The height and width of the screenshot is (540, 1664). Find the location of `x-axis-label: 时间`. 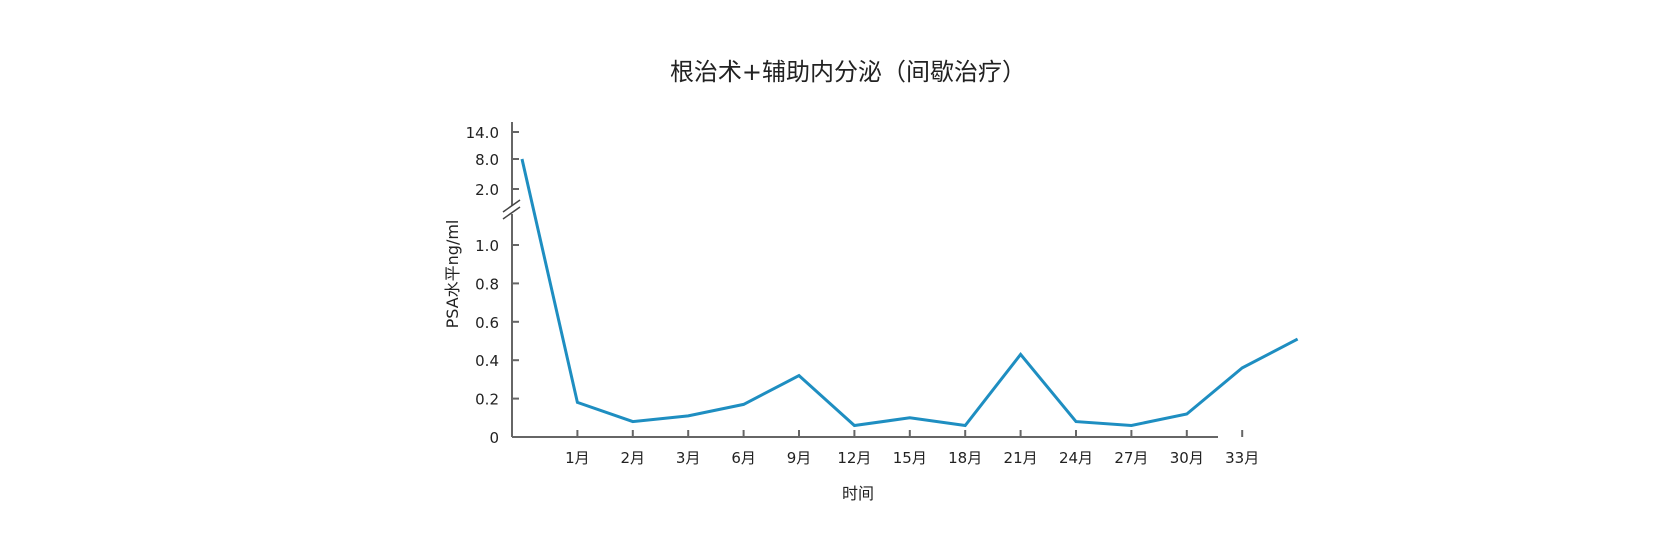

x-axis-label: 时间 is located at coordinates (858, 493).